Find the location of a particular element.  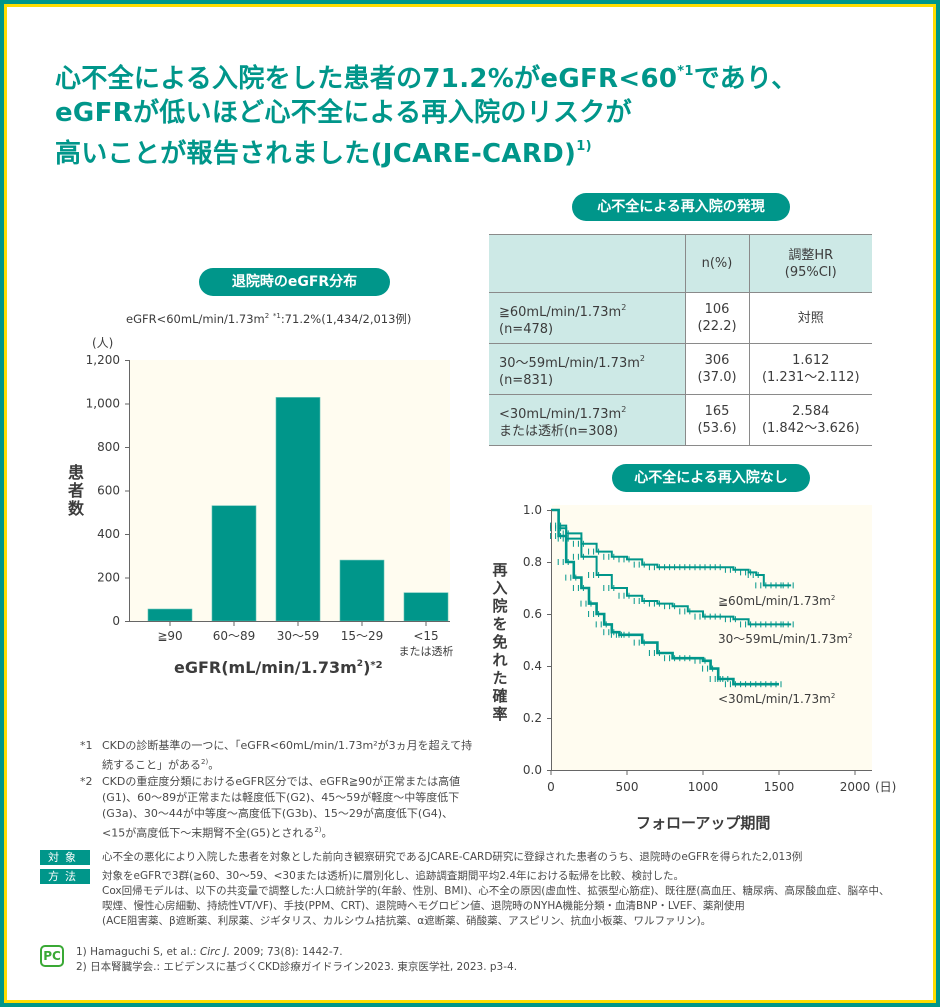

title-line-1-tail: であり、 is located at coordinates (745, 79).